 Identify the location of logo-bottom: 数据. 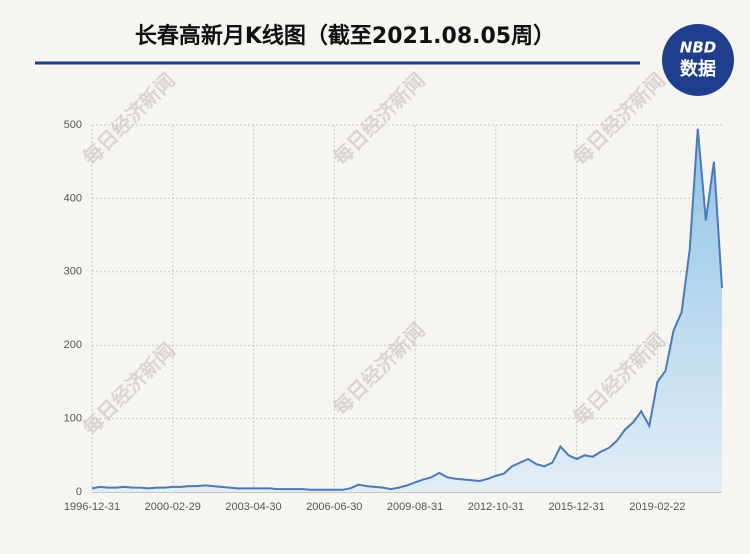
(698, 69).